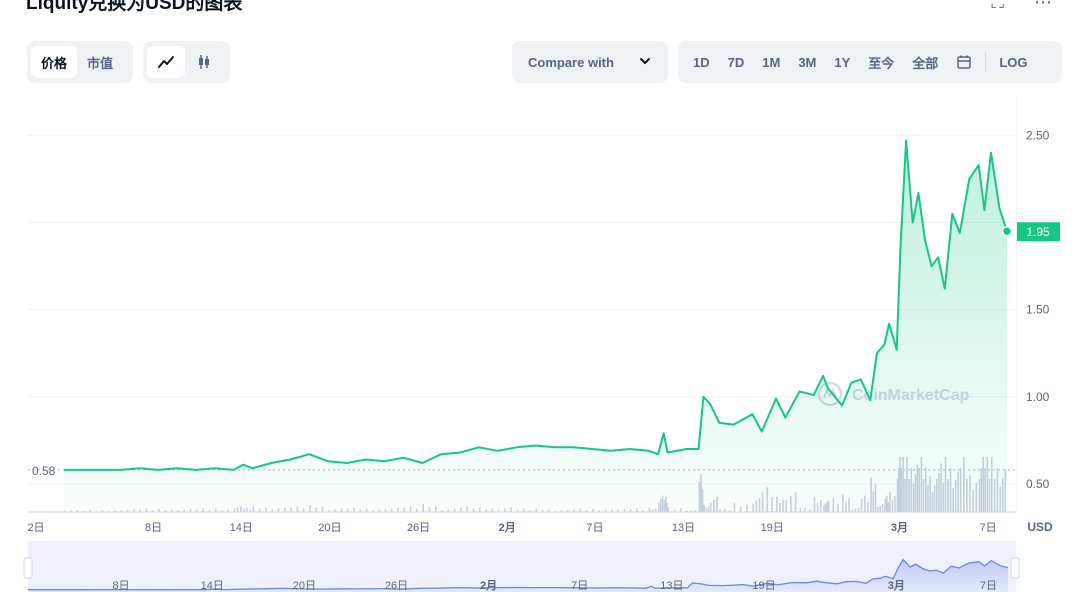 The height and width of the screenshot is (592, 1080). I want to click on line-chart-button, so click(166, 62).